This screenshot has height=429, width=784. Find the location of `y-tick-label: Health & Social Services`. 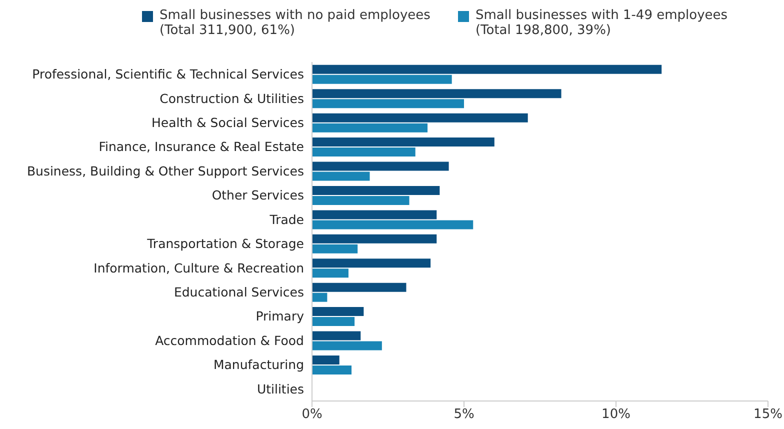

y-tick-label: Health & Social Services is located at coordinates (228, 122).